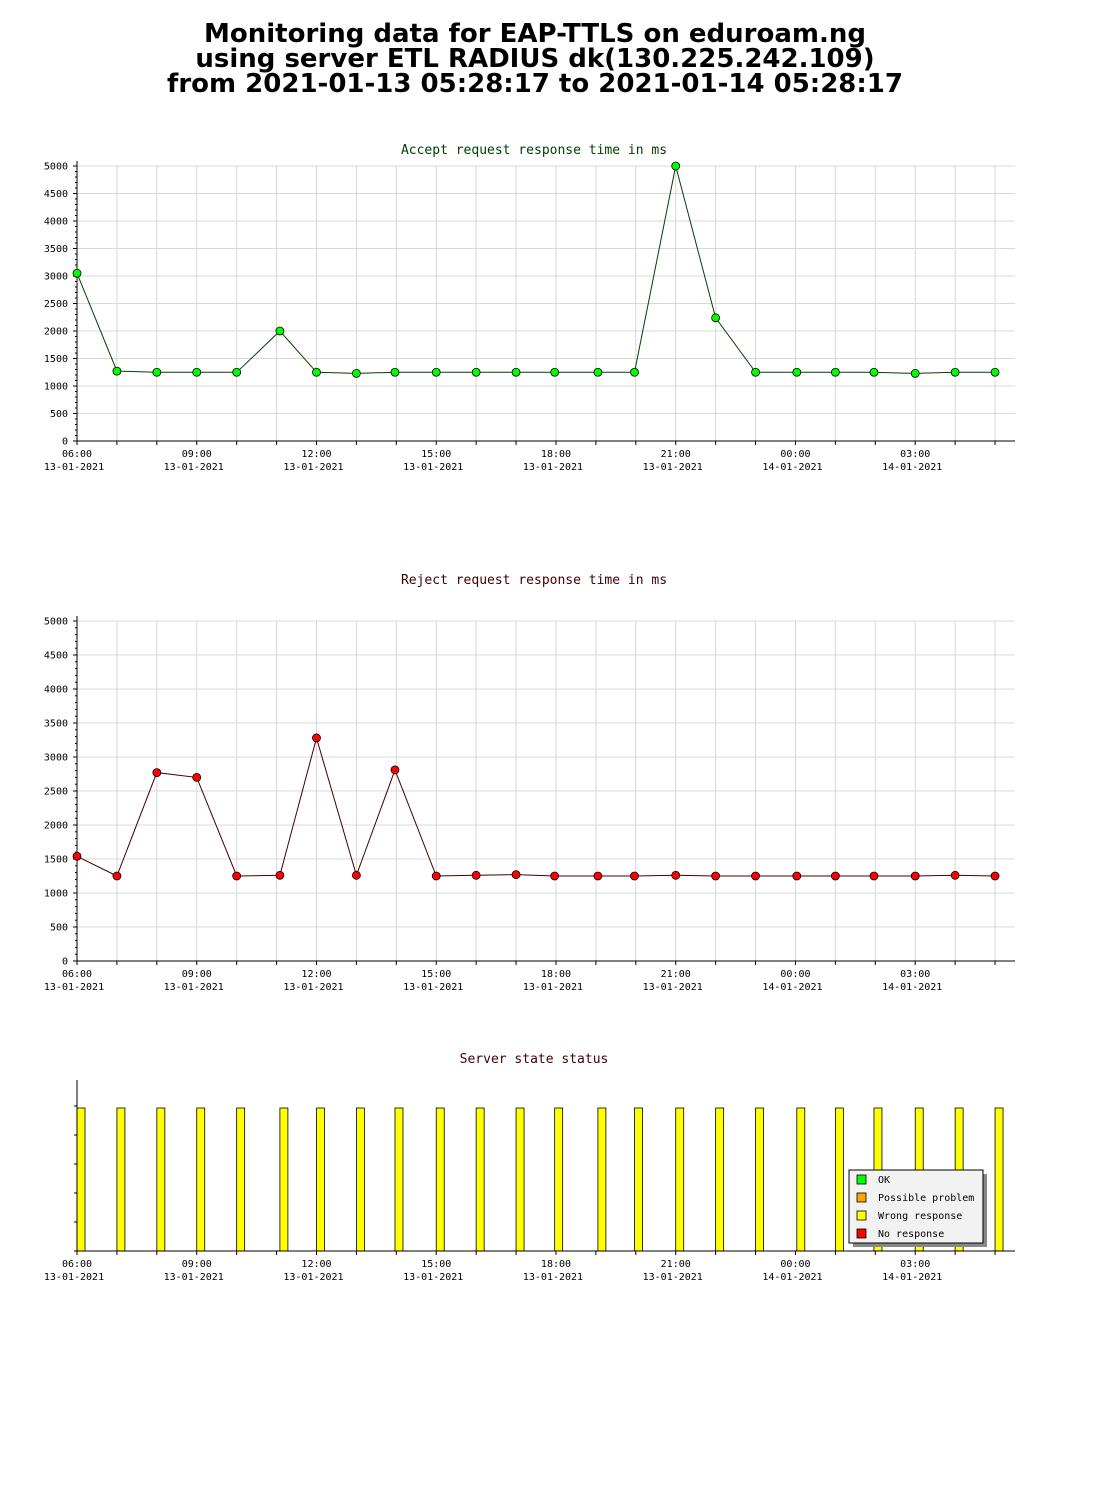  What do you see at coordinates (77, 454) in the screenshot?
I see `x-tick-label-time: 06:00` at bounding box center [77, 454].